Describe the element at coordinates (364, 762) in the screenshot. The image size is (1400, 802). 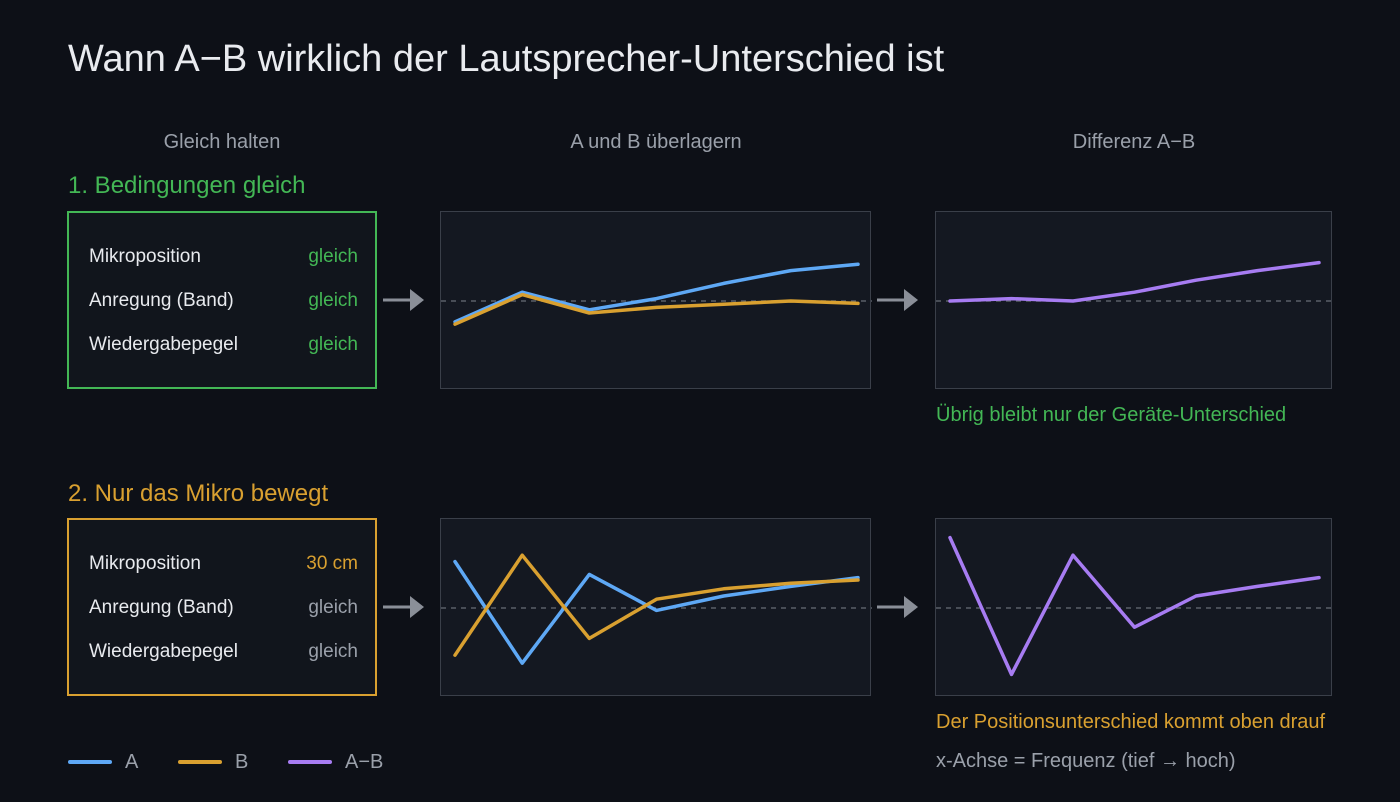
I see `legend-label-diff: A−B` at that location.